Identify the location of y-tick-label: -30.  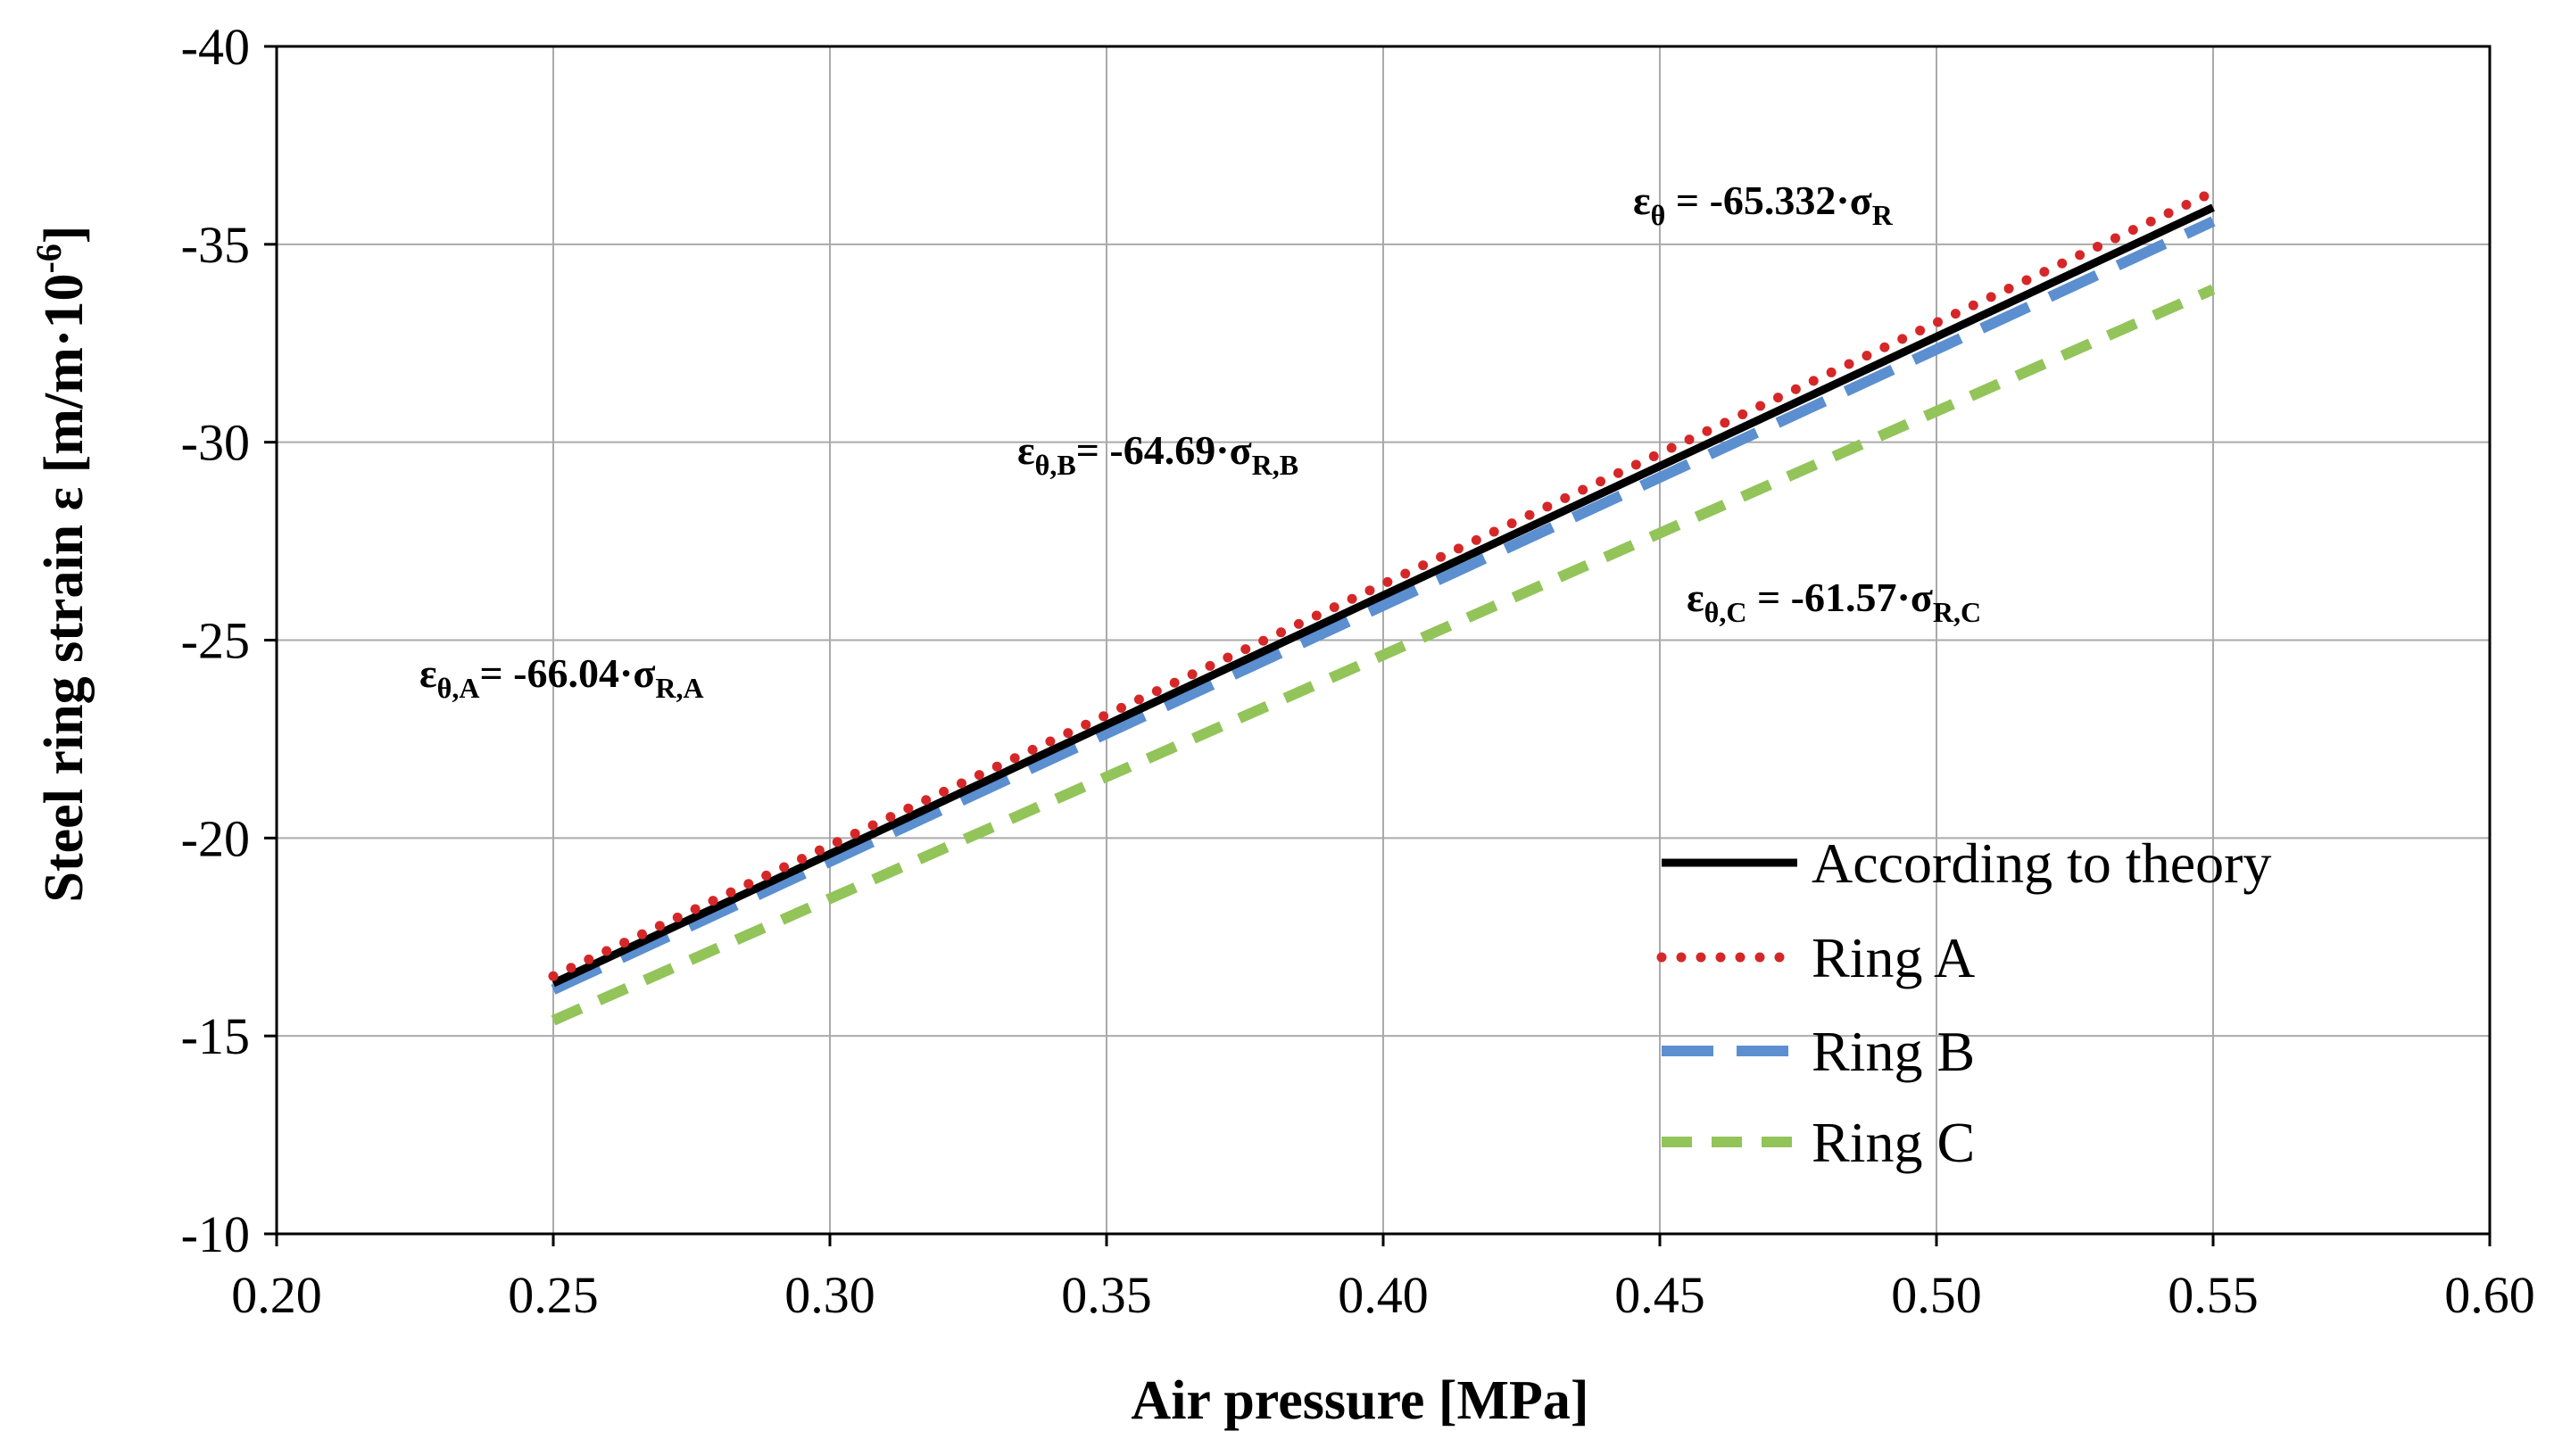
(215, 443).